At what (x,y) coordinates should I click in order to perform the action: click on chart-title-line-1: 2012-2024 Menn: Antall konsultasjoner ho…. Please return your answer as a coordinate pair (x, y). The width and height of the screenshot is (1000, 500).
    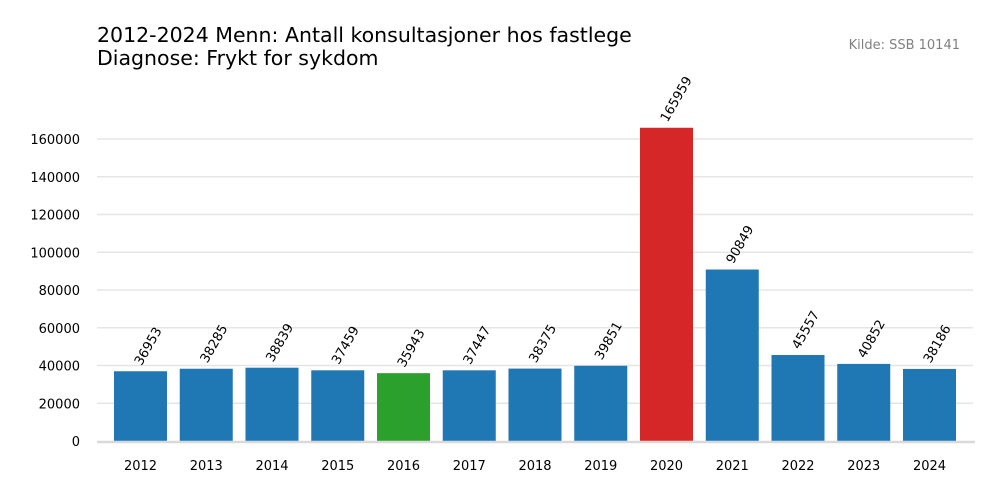
    Looking at the image, I should click on (364, 35).